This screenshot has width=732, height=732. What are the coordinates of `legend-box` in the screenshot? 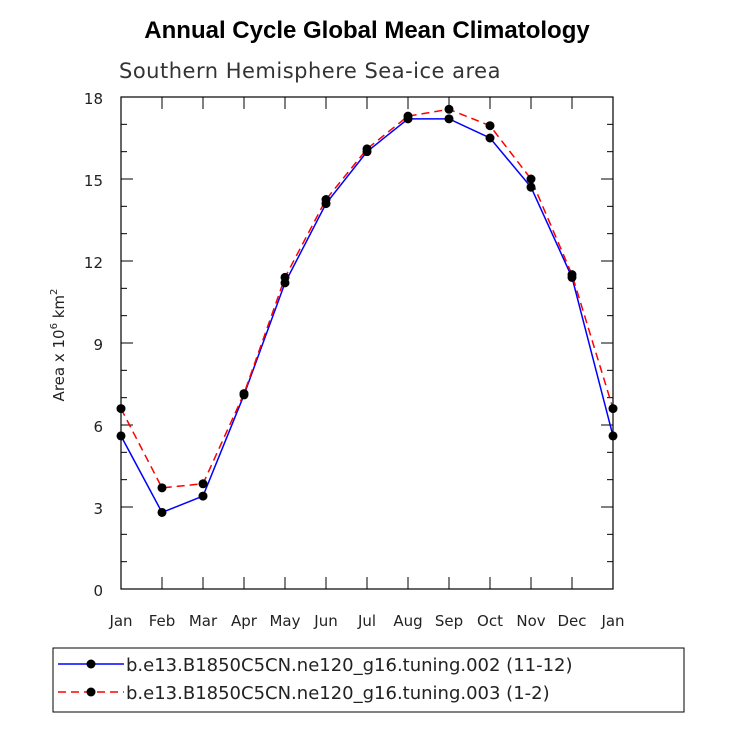 It's located at (368, 680).